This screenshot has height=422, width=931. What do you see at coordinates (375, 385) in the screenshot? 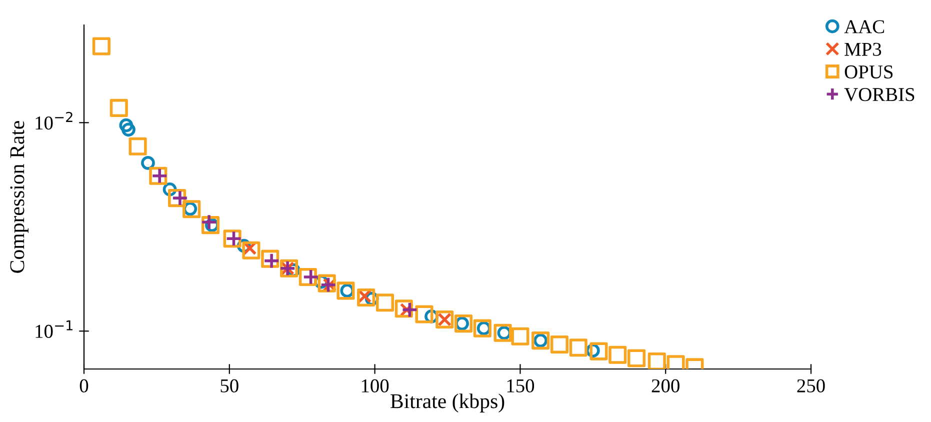
I see `x-tick-label: 100` at bounding box center [375, 385].